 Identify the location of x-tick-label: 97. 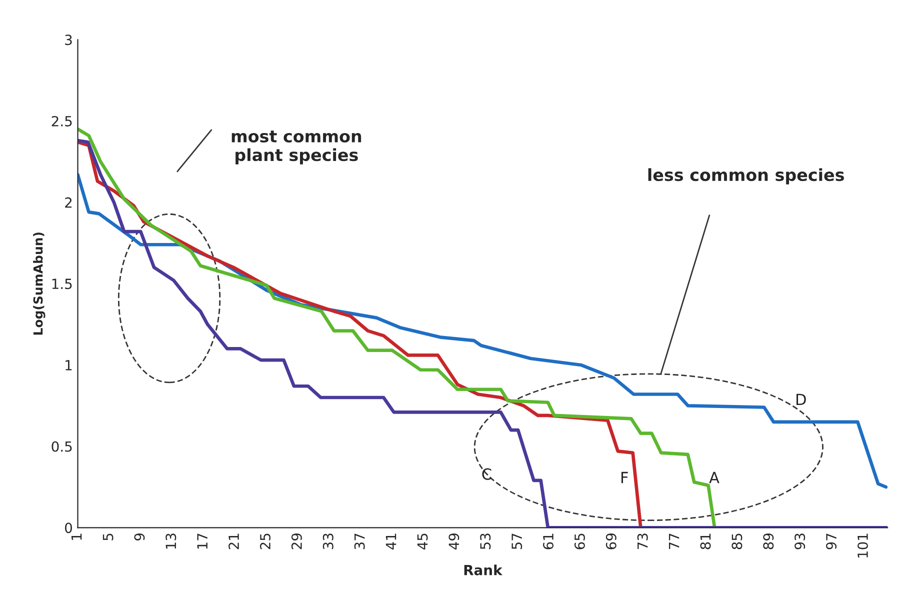
(831, 542).